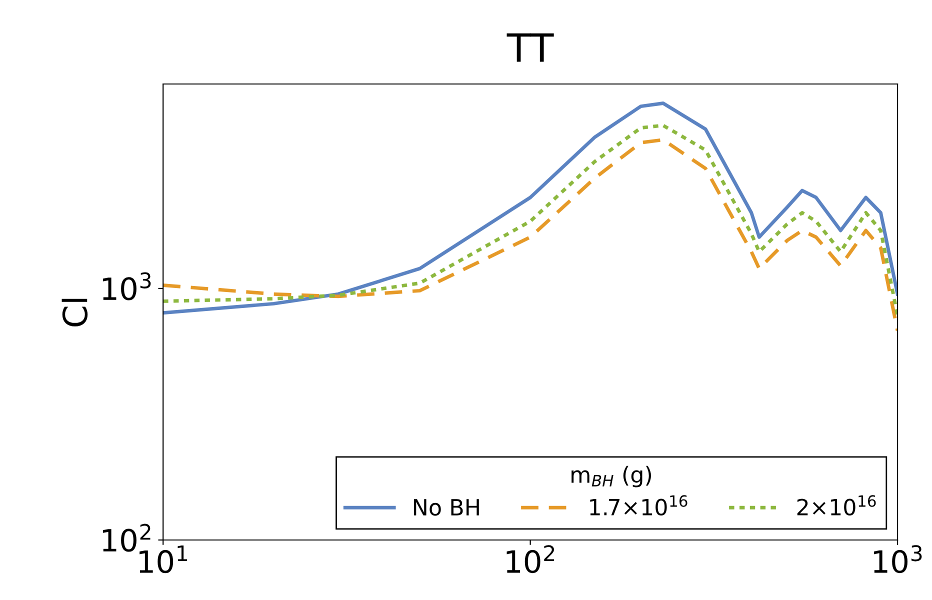 The height and width of the screenshot is (600, 932). Describe the element at coordinates (836, 505) in the screenshot. I see `legend-label: 2×10$^{16}$` at that location.